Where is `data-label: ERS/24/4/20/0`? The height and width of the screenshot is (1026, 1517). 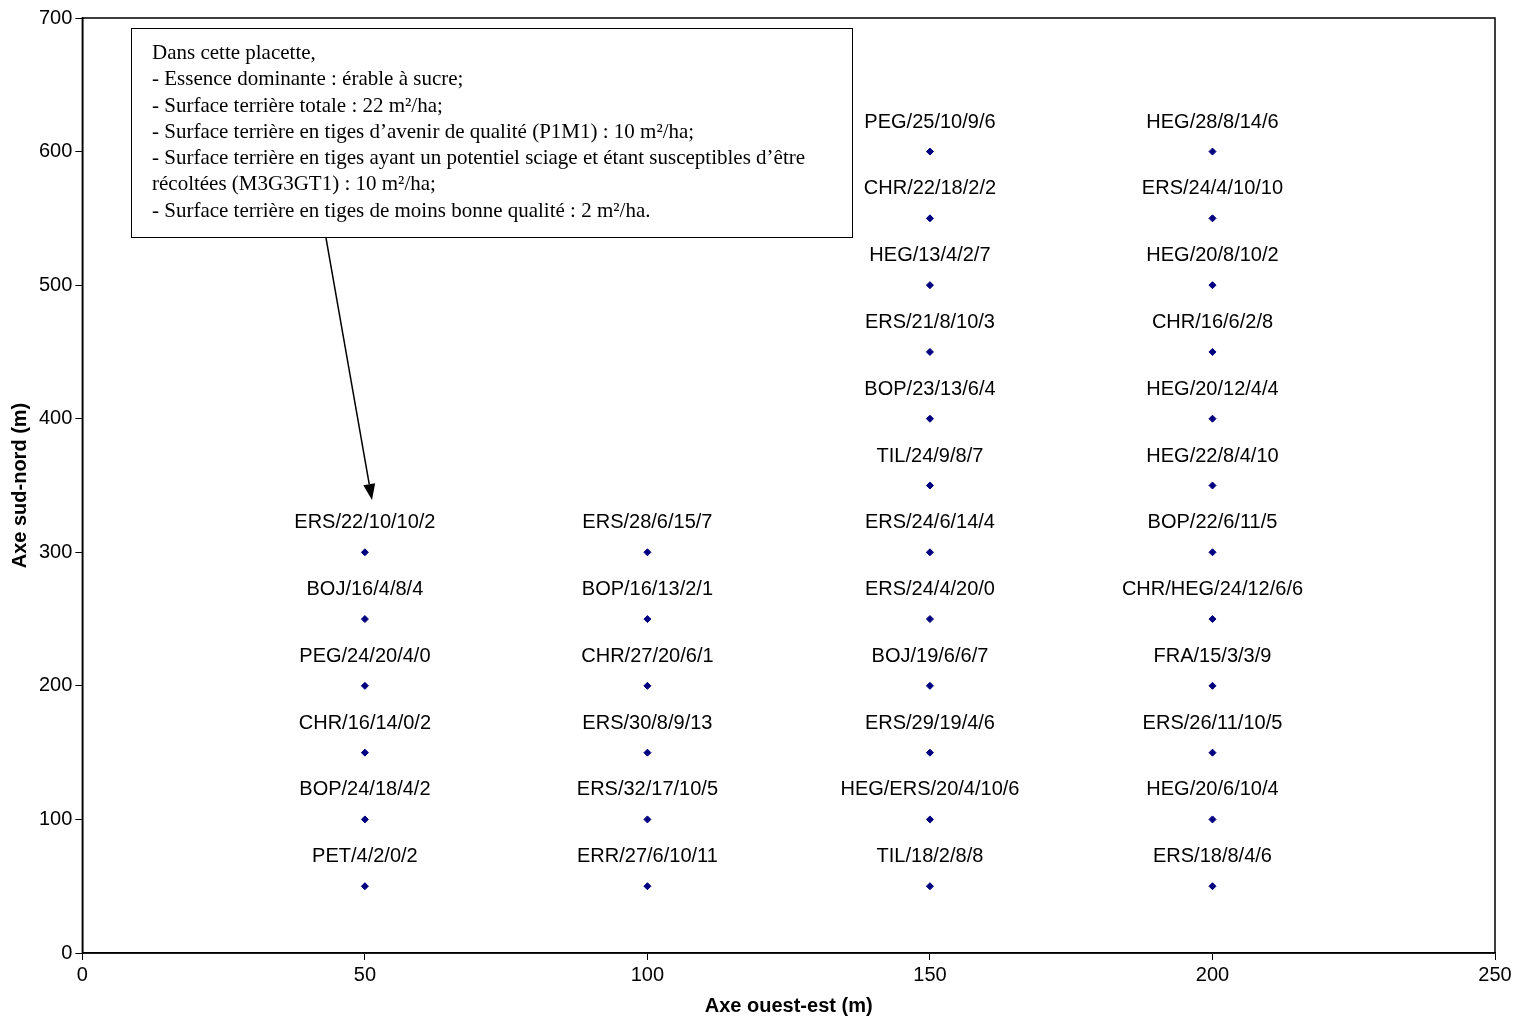 data-label: ERS/24/4/20/0 is located at coordinates (929, 588).